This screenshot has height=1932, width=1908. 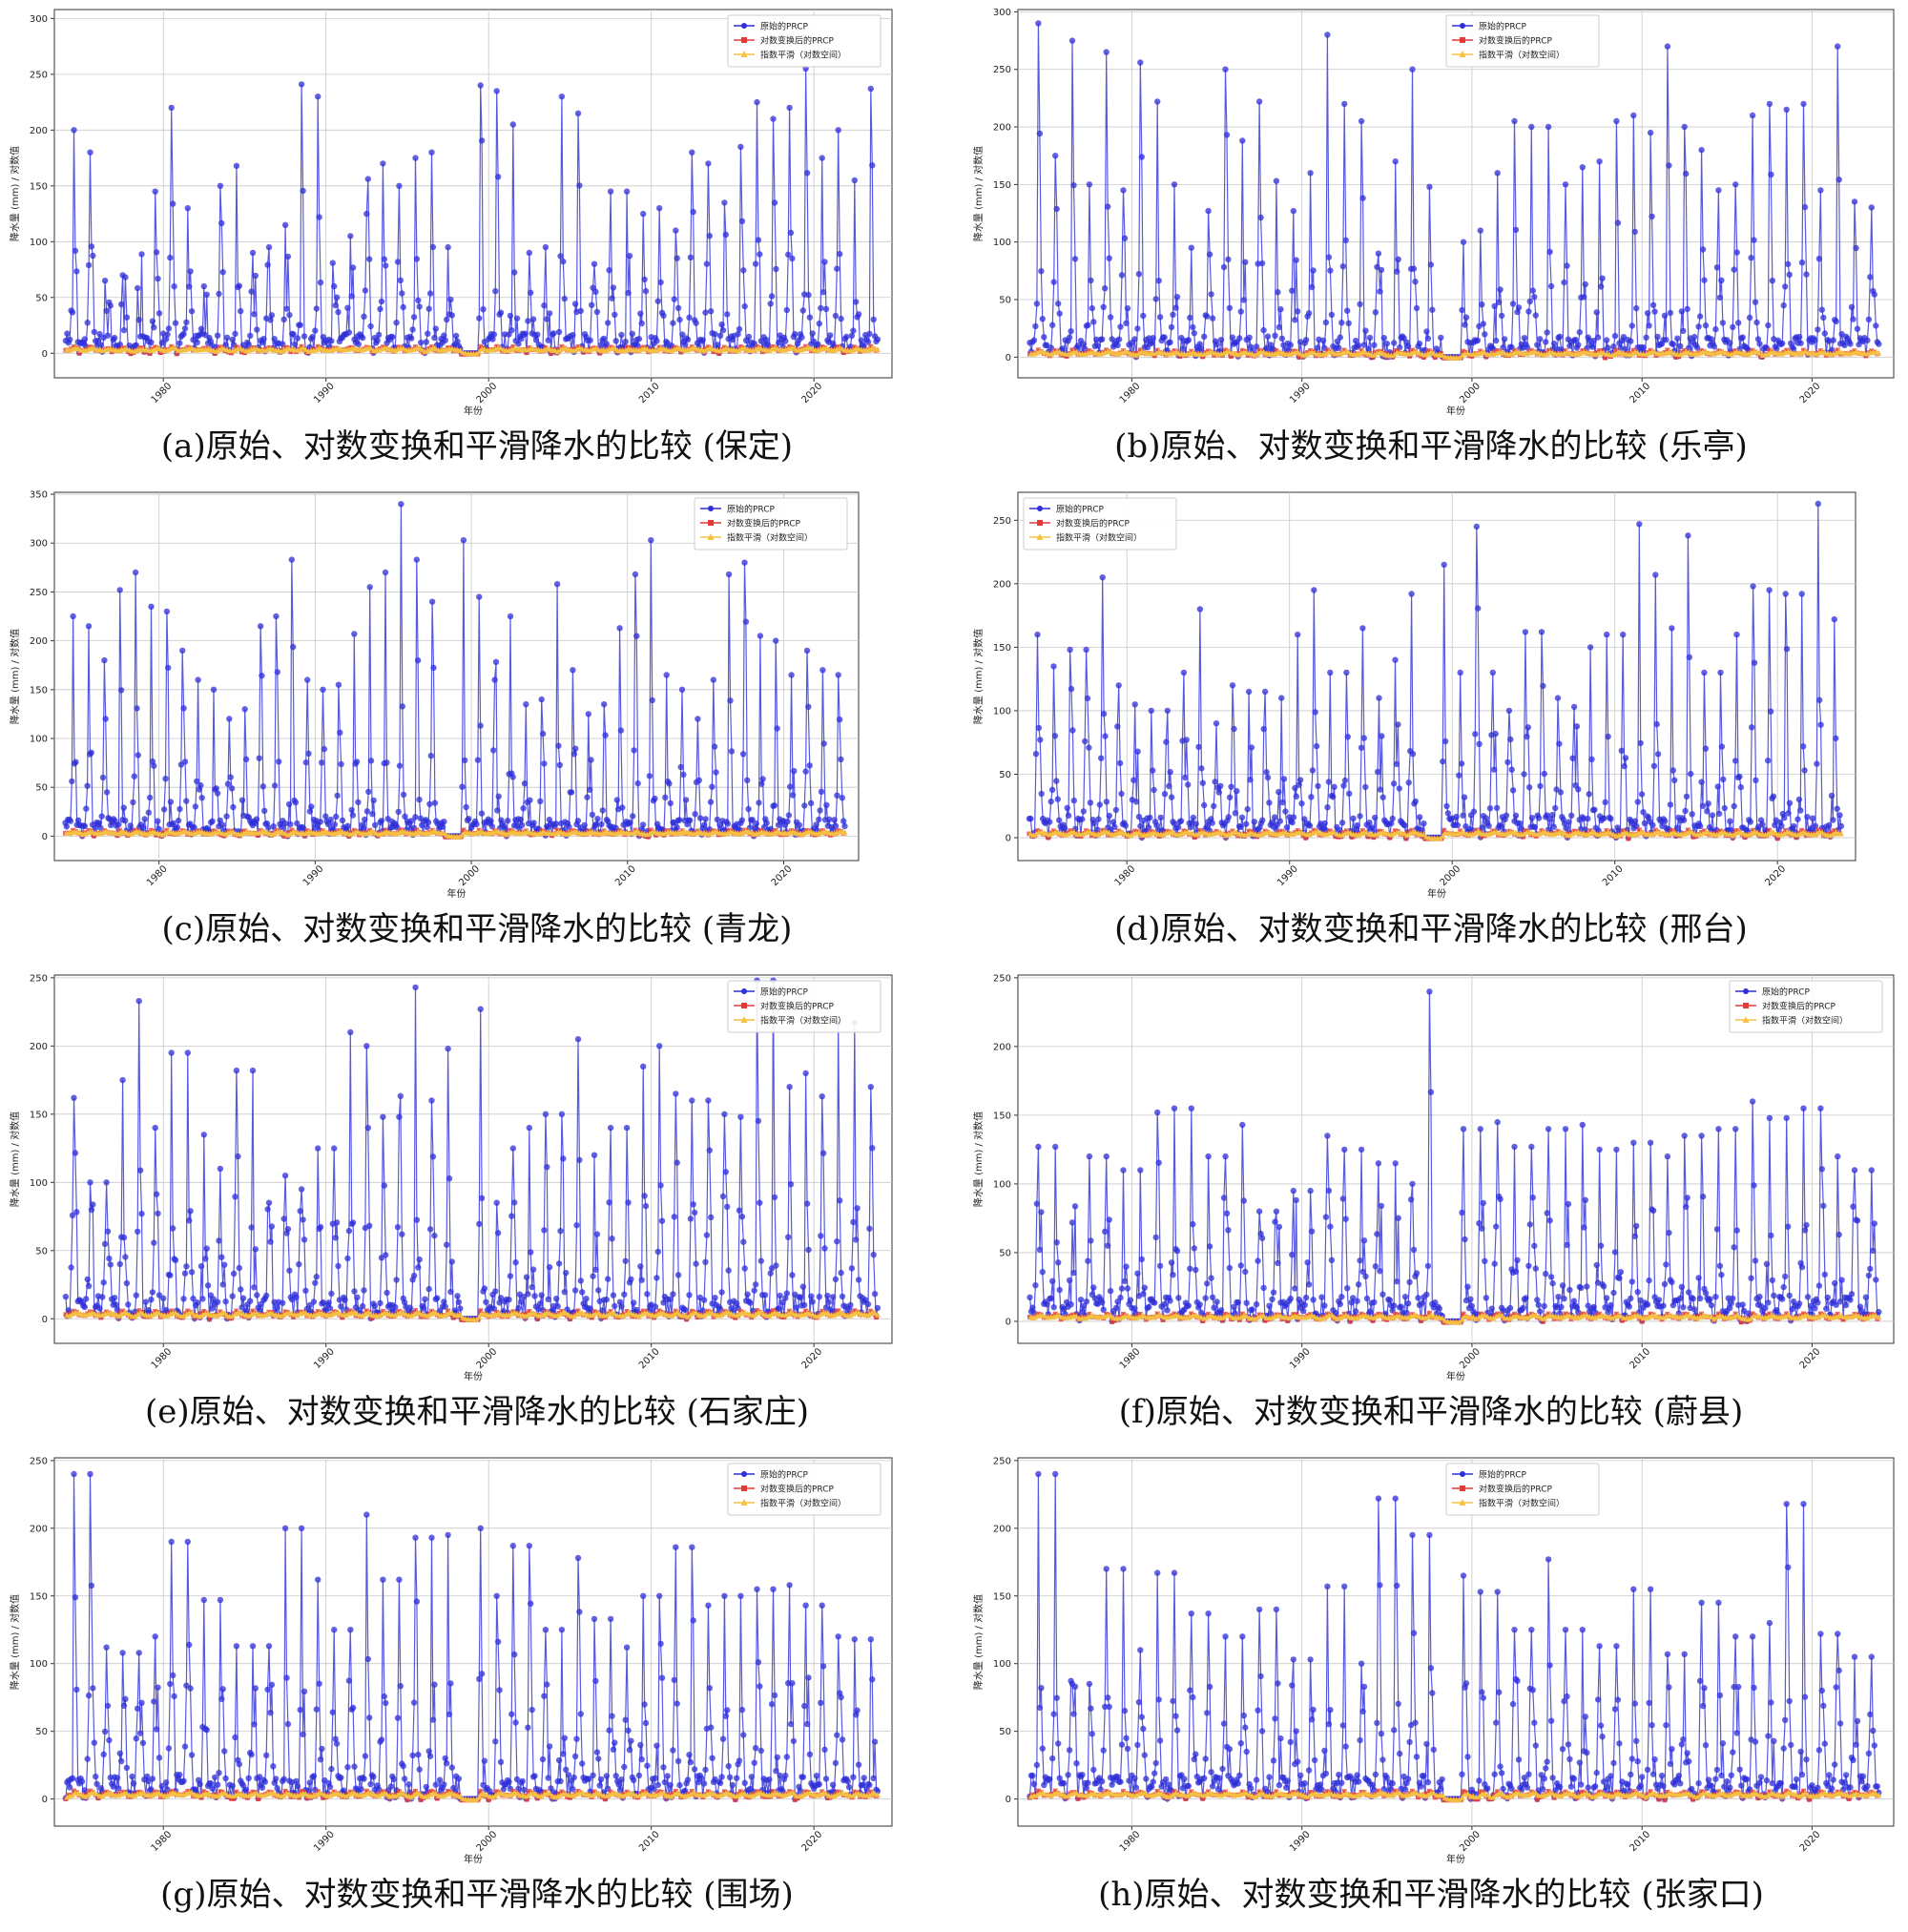 What do you see at coordinates (39, 740) in the screenshot?
I see `y-tick-label: 100` at bounding box center [39, 740].